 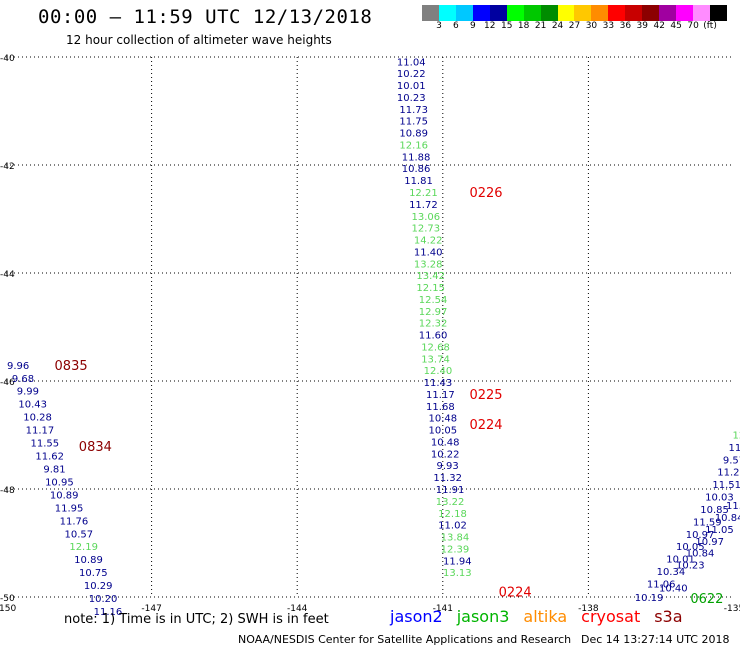 I want to click on color-scale-label: 21, so click(x=540, y=26).